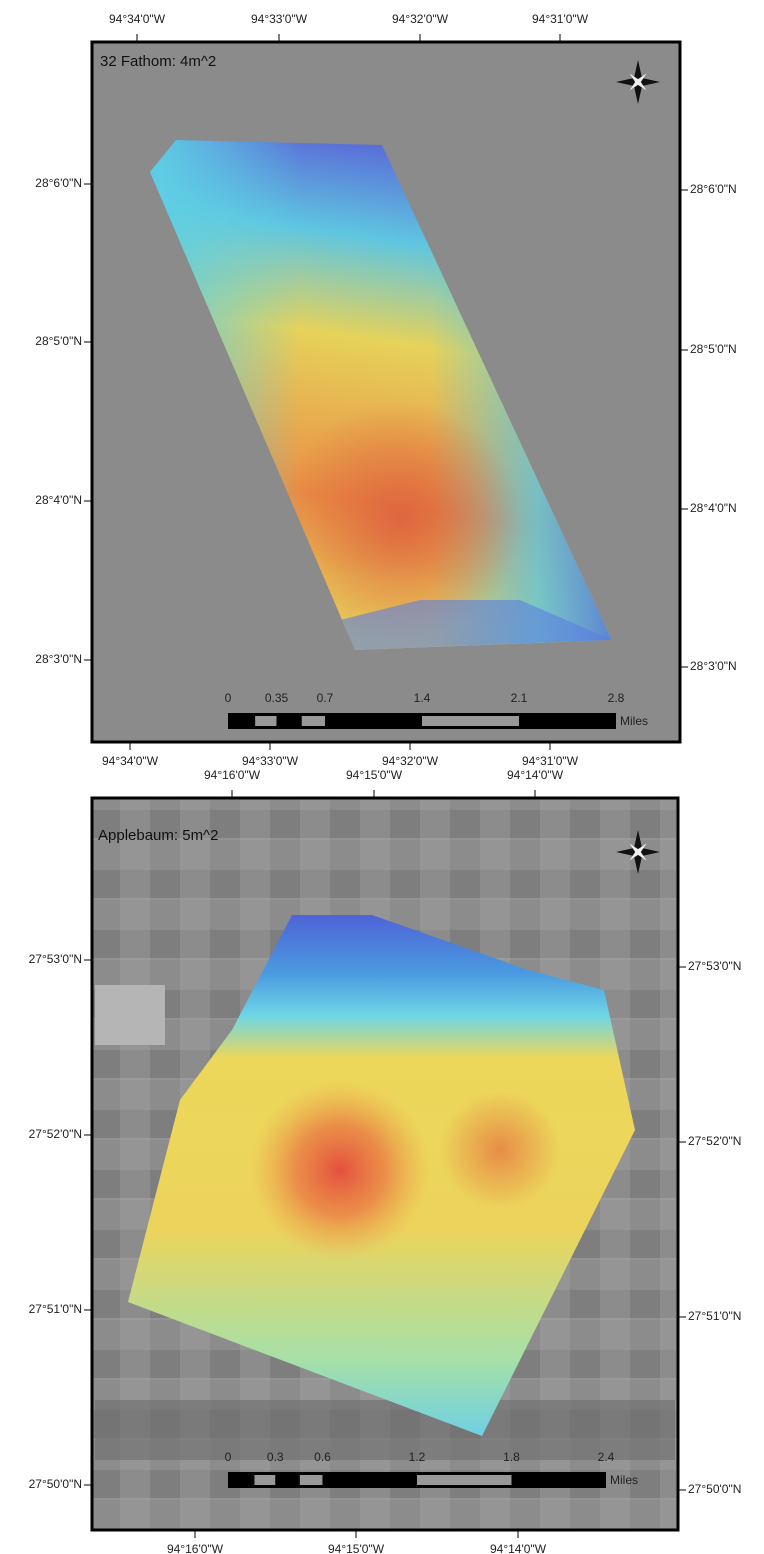 The height and width of the screenshot is (1554, 764). I want to click on scale-label: 2.4, so click(606, 1457).